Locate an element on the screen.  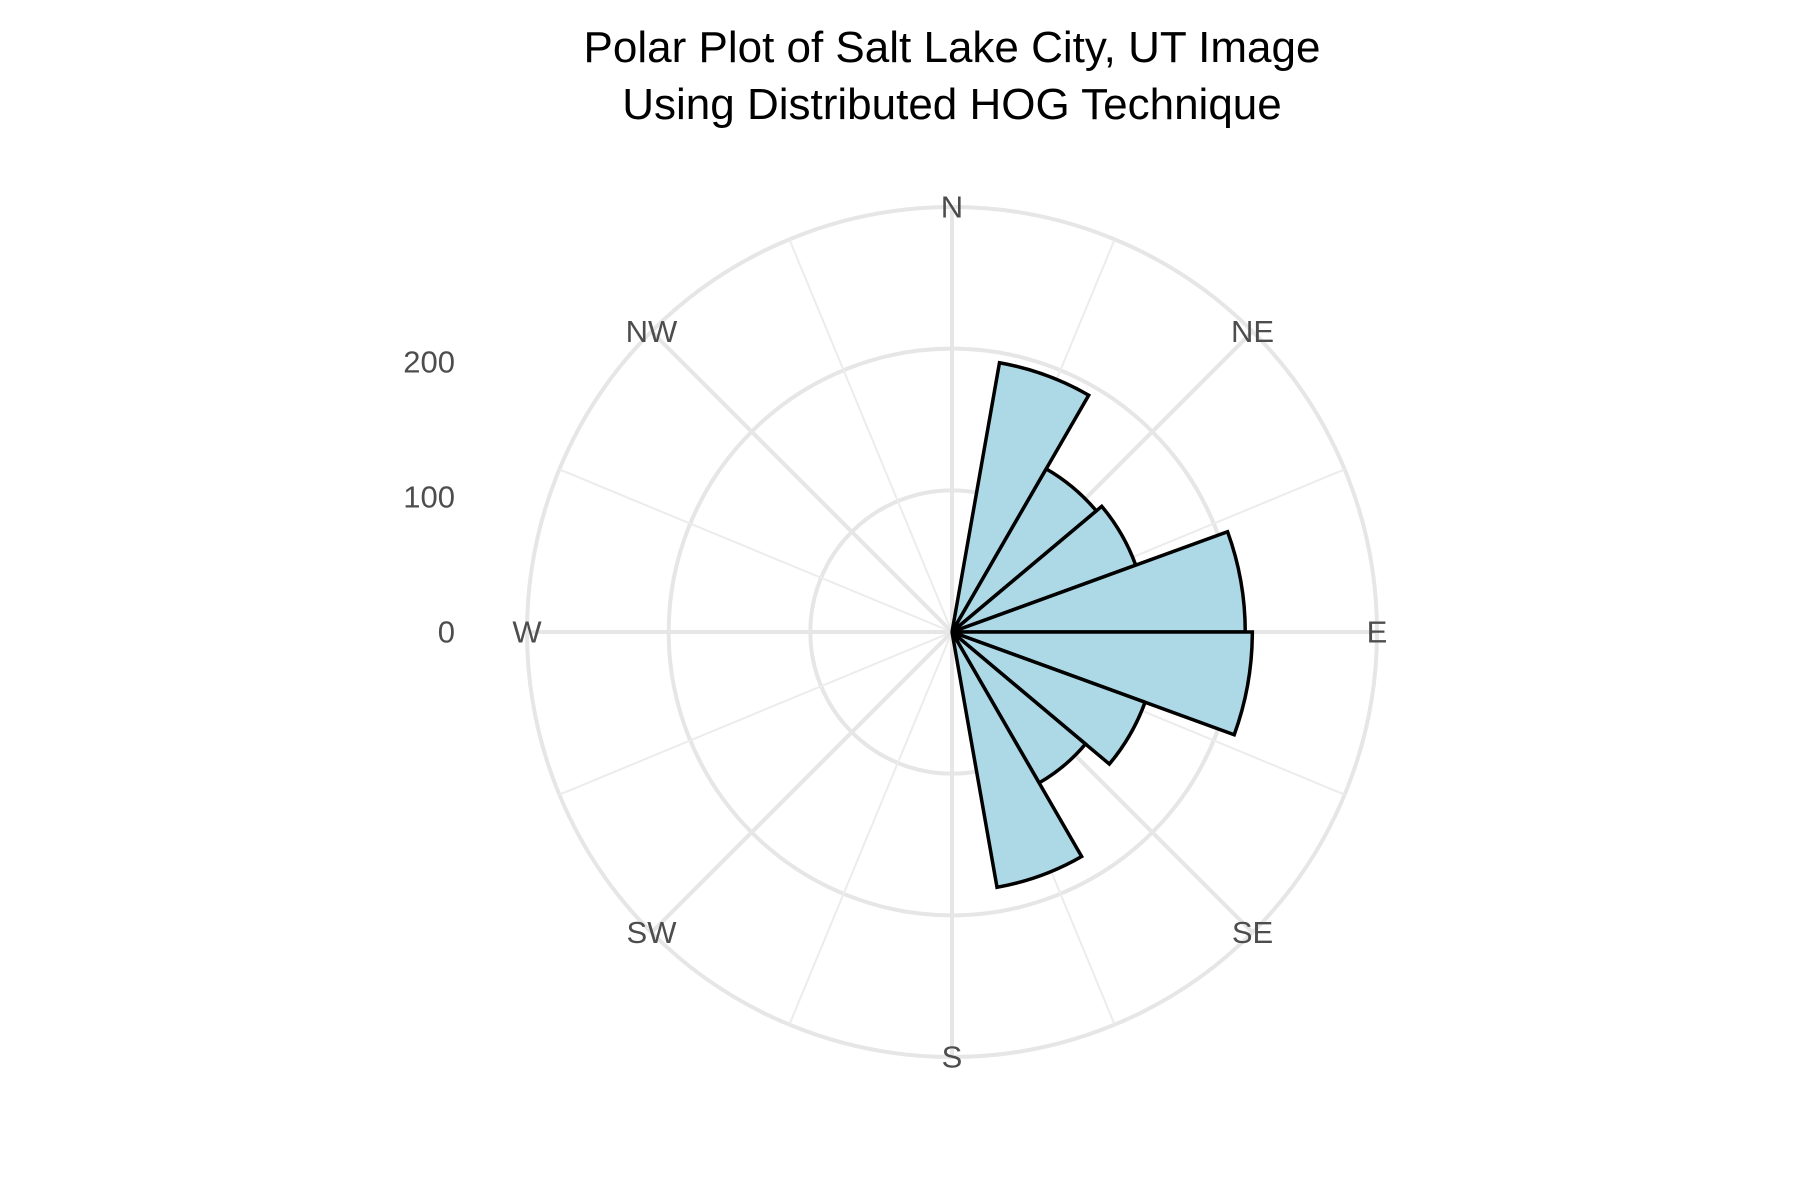
bar-160deg is located at coordinates (1017, 760).